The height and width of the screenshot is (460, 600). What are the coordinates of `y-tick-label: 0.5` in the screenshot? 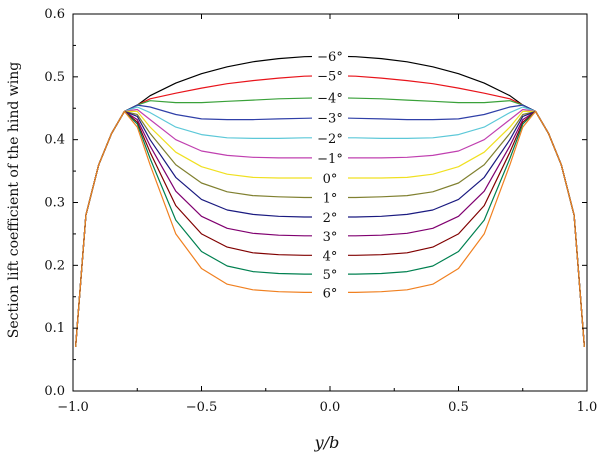 It's located at (54, 77).